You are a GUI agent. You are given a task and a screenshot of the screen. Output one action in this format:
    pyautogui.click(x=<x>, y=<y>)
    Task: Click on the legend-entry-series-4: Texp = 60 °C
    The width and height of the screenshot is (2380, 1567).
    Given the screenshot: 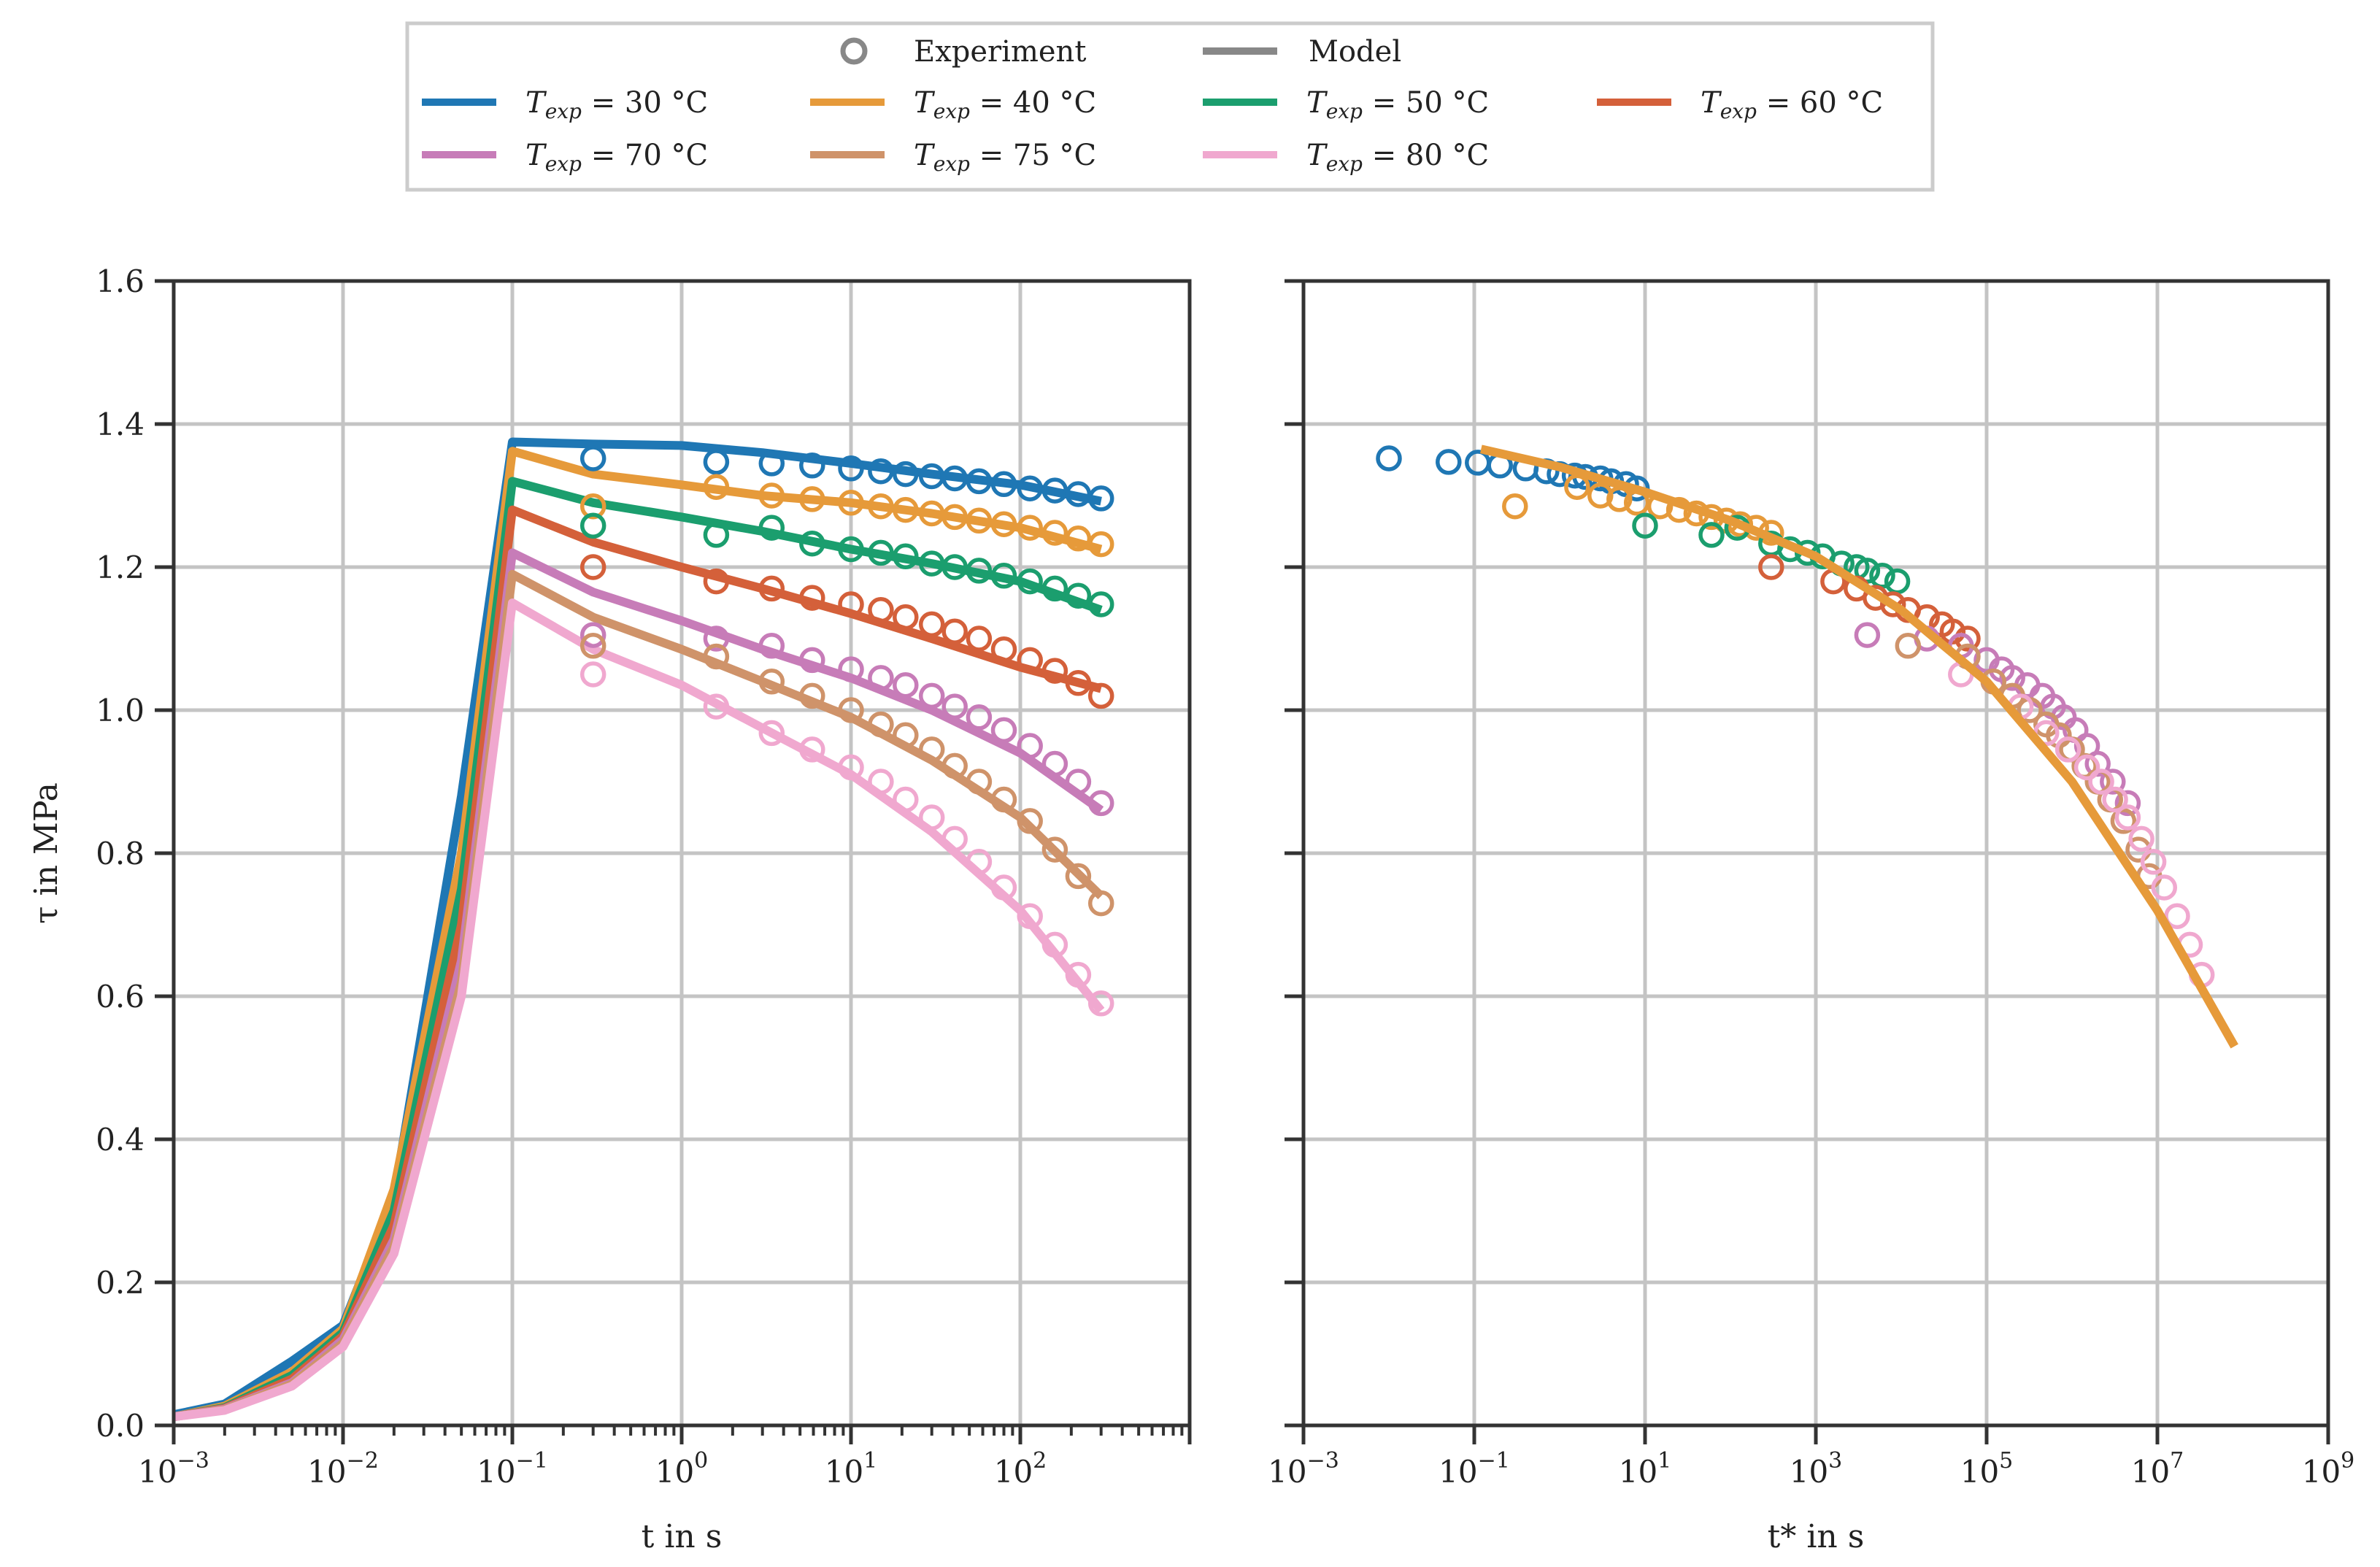 What is the action you would take?
    pyautogui.click(x=1740, y=104)
    